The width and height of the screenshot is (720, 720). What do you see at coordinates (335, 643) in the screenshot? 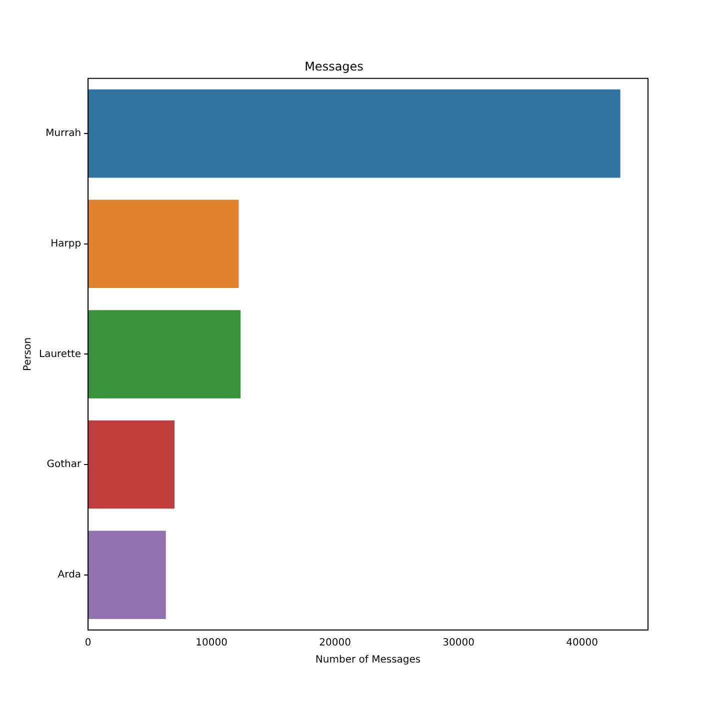
I see `x-tick-label: 20000` at bounding box center [335, 643].